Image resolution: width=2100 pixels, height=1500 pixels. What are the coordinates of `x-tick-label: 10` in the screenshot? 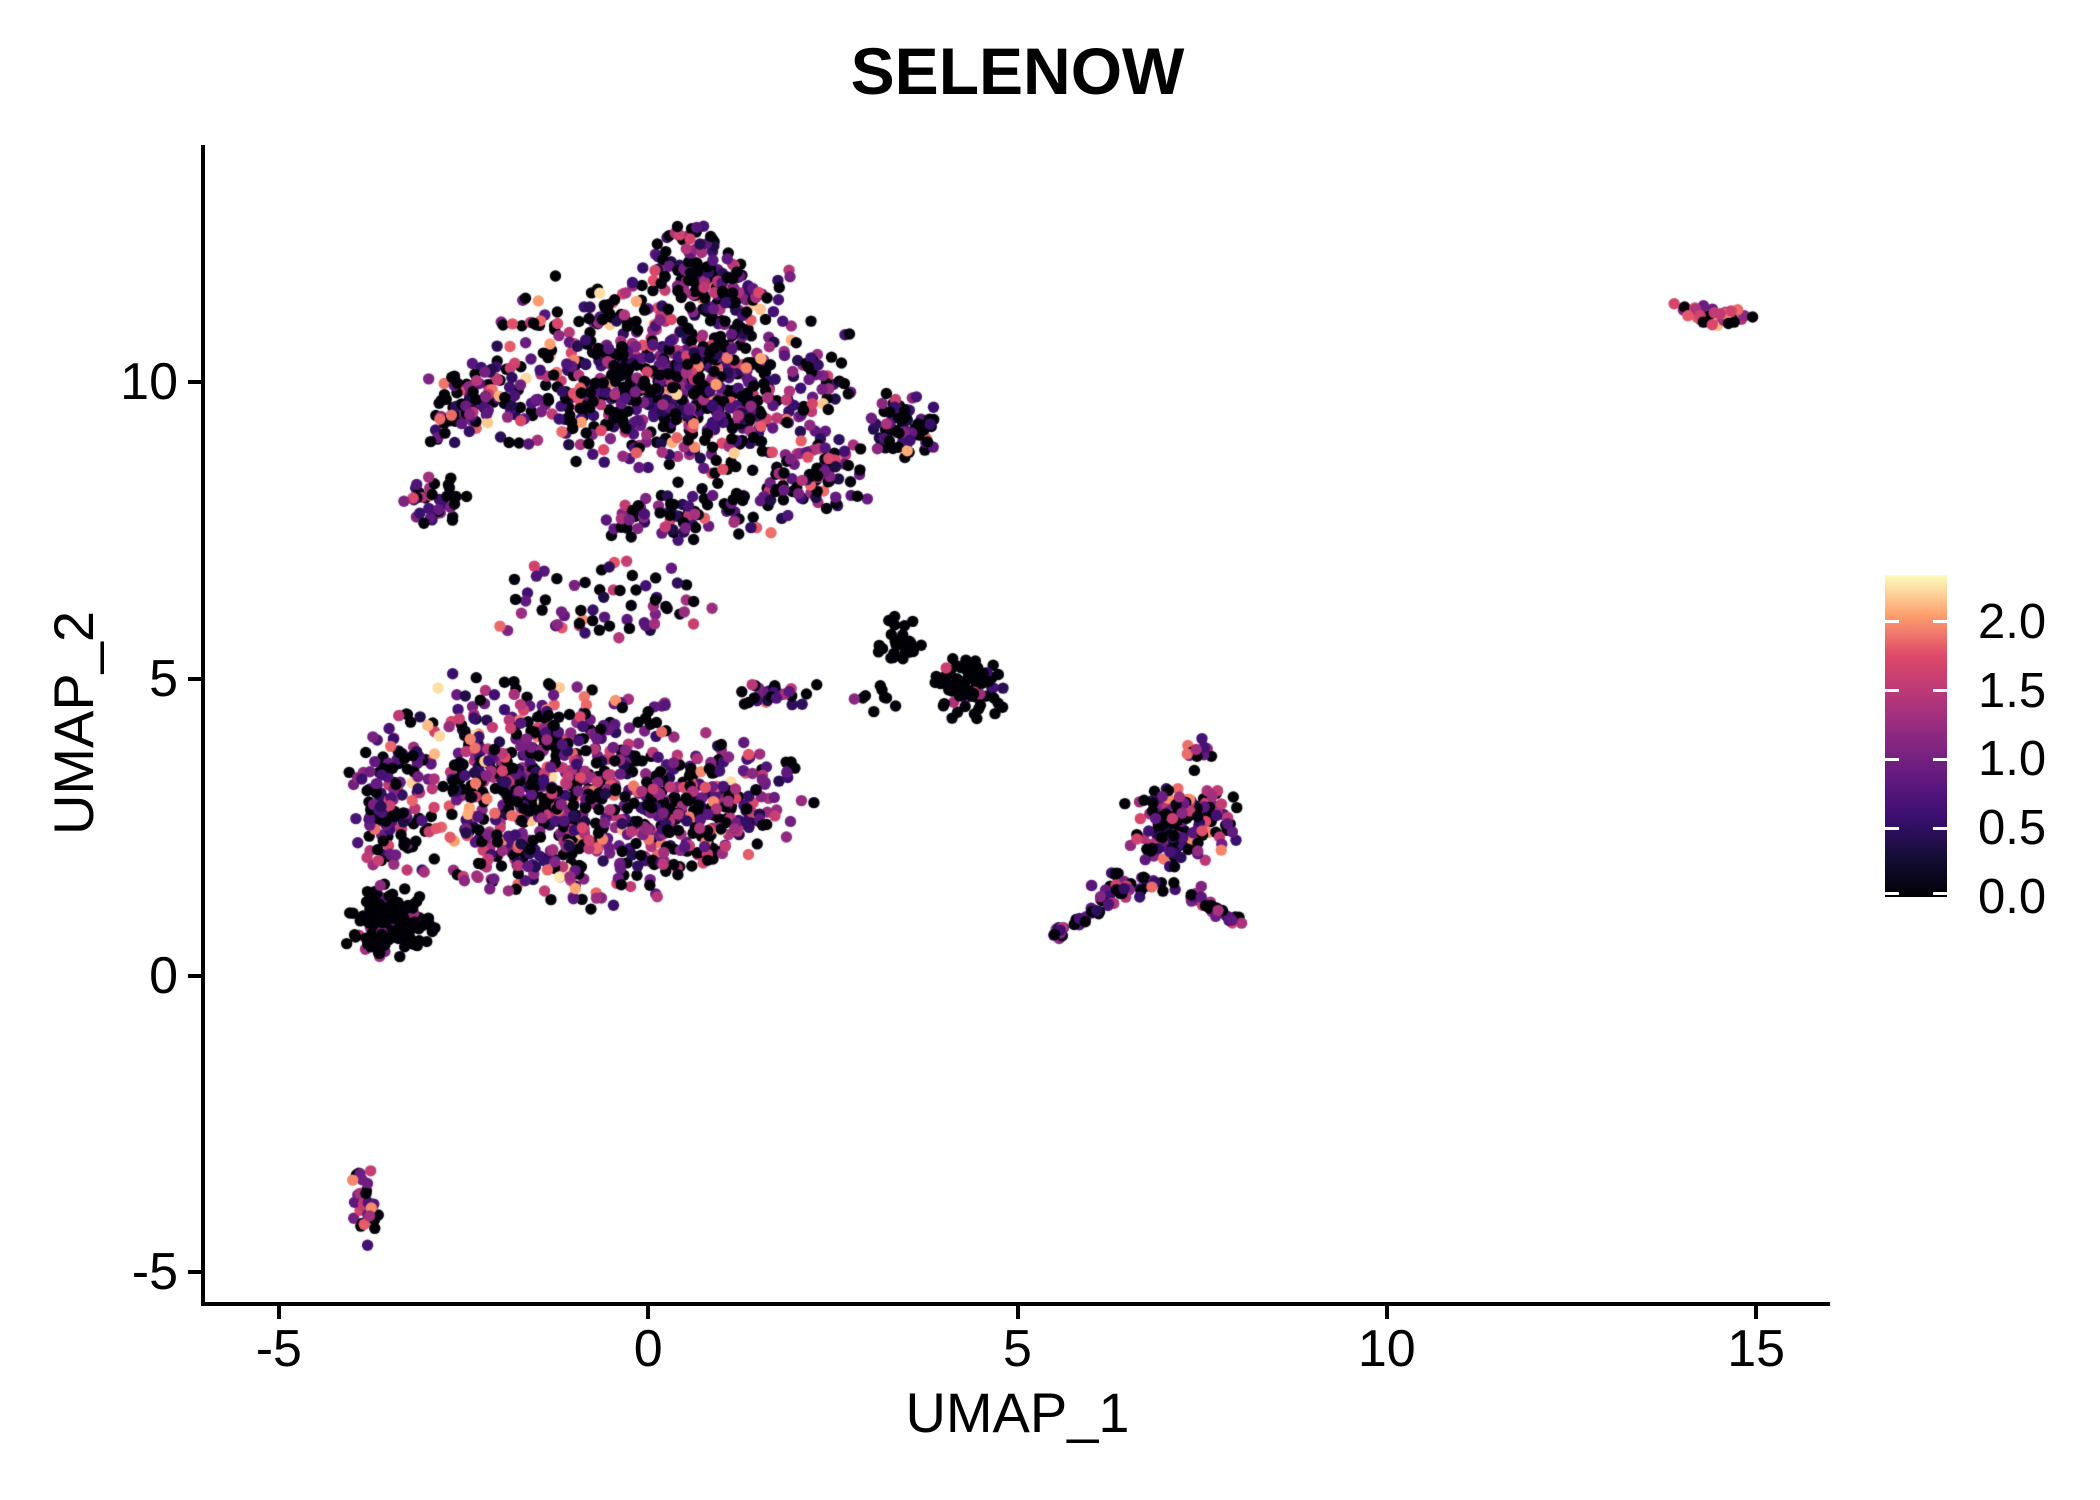 It's located at (1386, 1349).